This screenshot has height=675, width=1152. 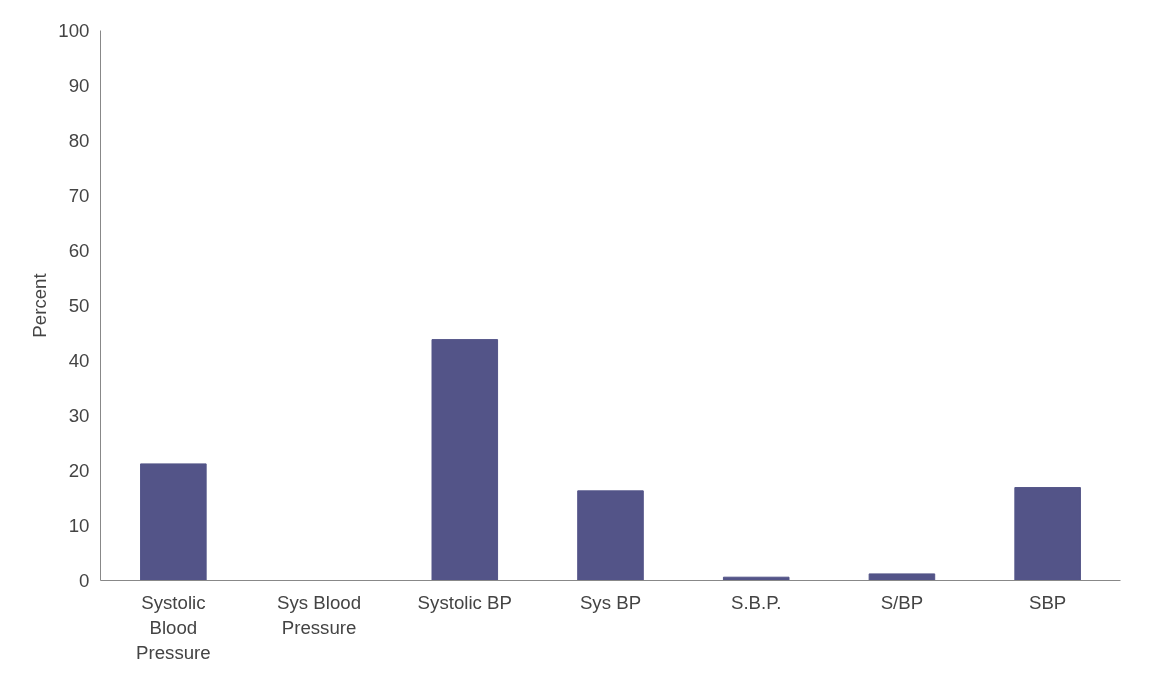 I want to click on y-tick-label: 50, so click(x=79, y=305).